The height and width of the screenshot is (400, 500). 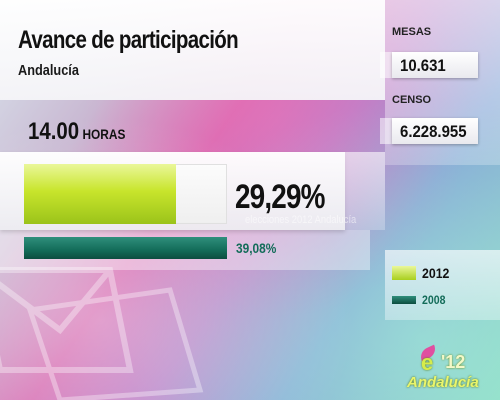 What do you see at coordinates (54, 131) in the screenshot?
I see `hour-value: 14.00` at bounding box center [54, 131].